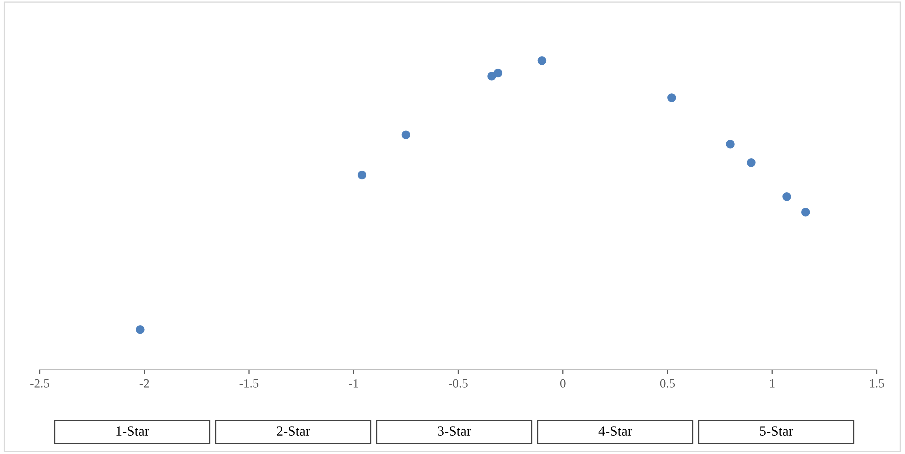  What do you see at coordinates (877, 383) in the screenshot?
I see `x-tick-label: 1.5` at bounding box center [877, 383].